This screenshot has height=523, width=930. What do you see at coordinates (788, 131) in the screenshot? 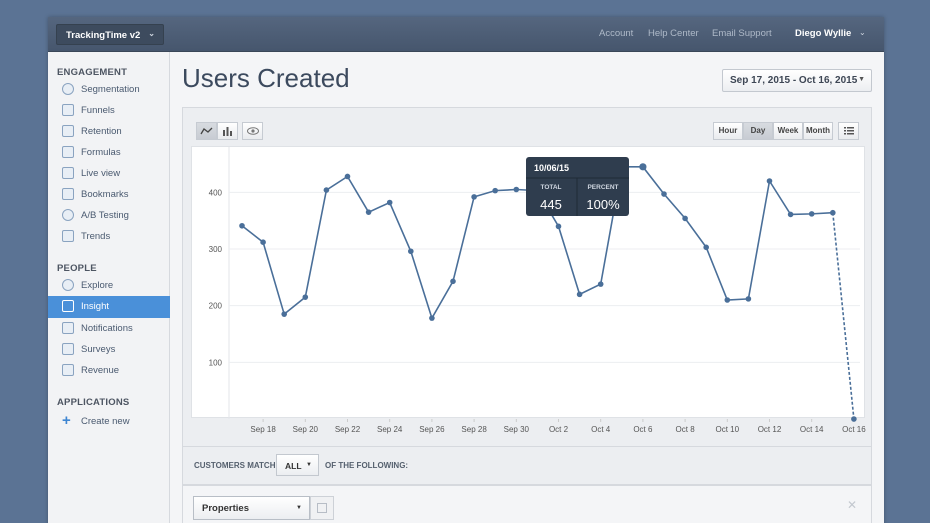
I see `granularity-week: Week` at bounding box center [788, 131].